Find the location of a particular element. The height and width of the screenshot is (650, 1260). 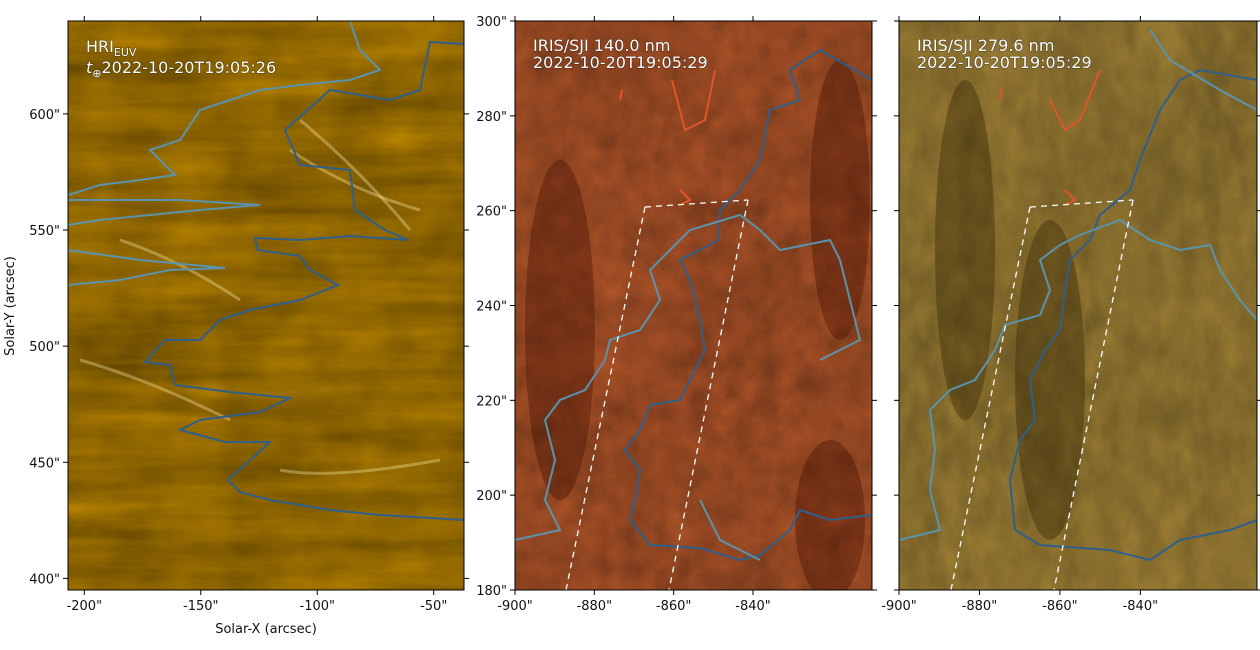

hri-instrument: HRI is located at coordinates (100, 46).